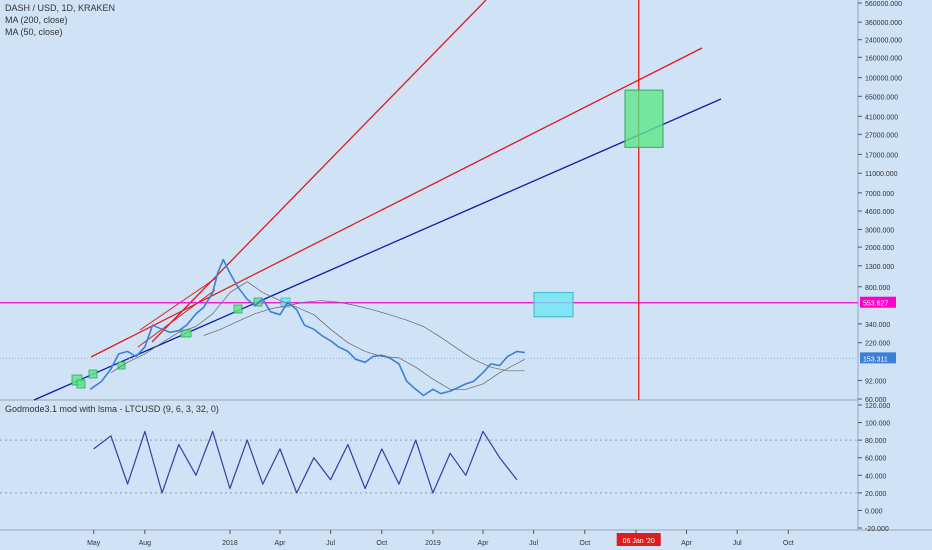 The width and height of the screenshot is (932, 550). Describe the element at coordinates (644, 118) in the screenshot. I see `green-target-box` at that location.